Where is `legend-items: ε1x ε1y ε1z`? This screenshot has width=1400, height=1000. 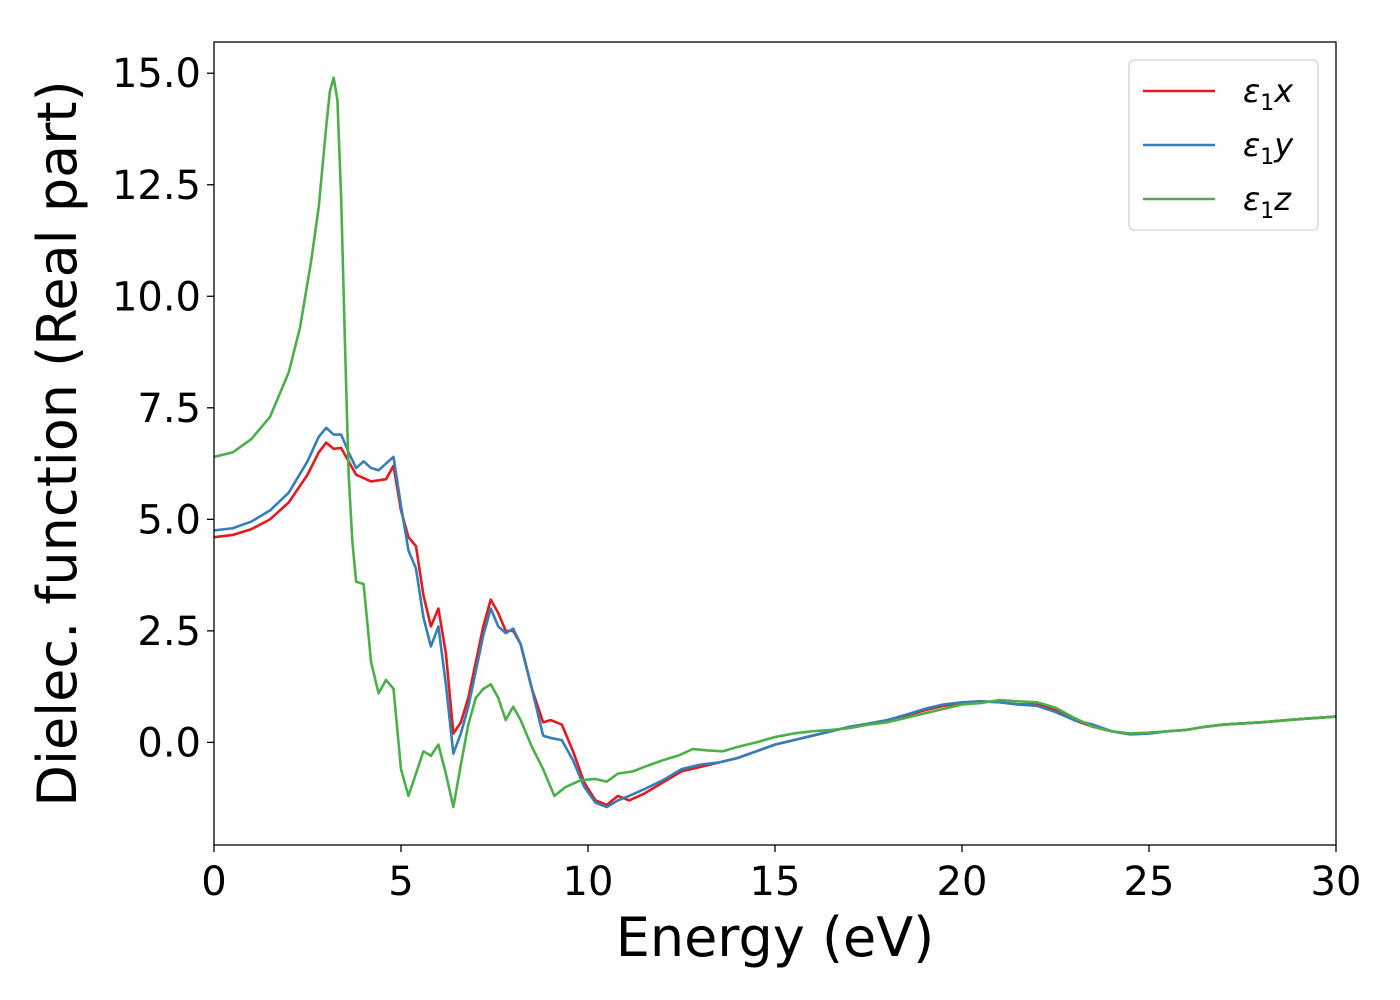
legend-items: ε1x ε1y ε1z is located at coordinates (1218, 148).